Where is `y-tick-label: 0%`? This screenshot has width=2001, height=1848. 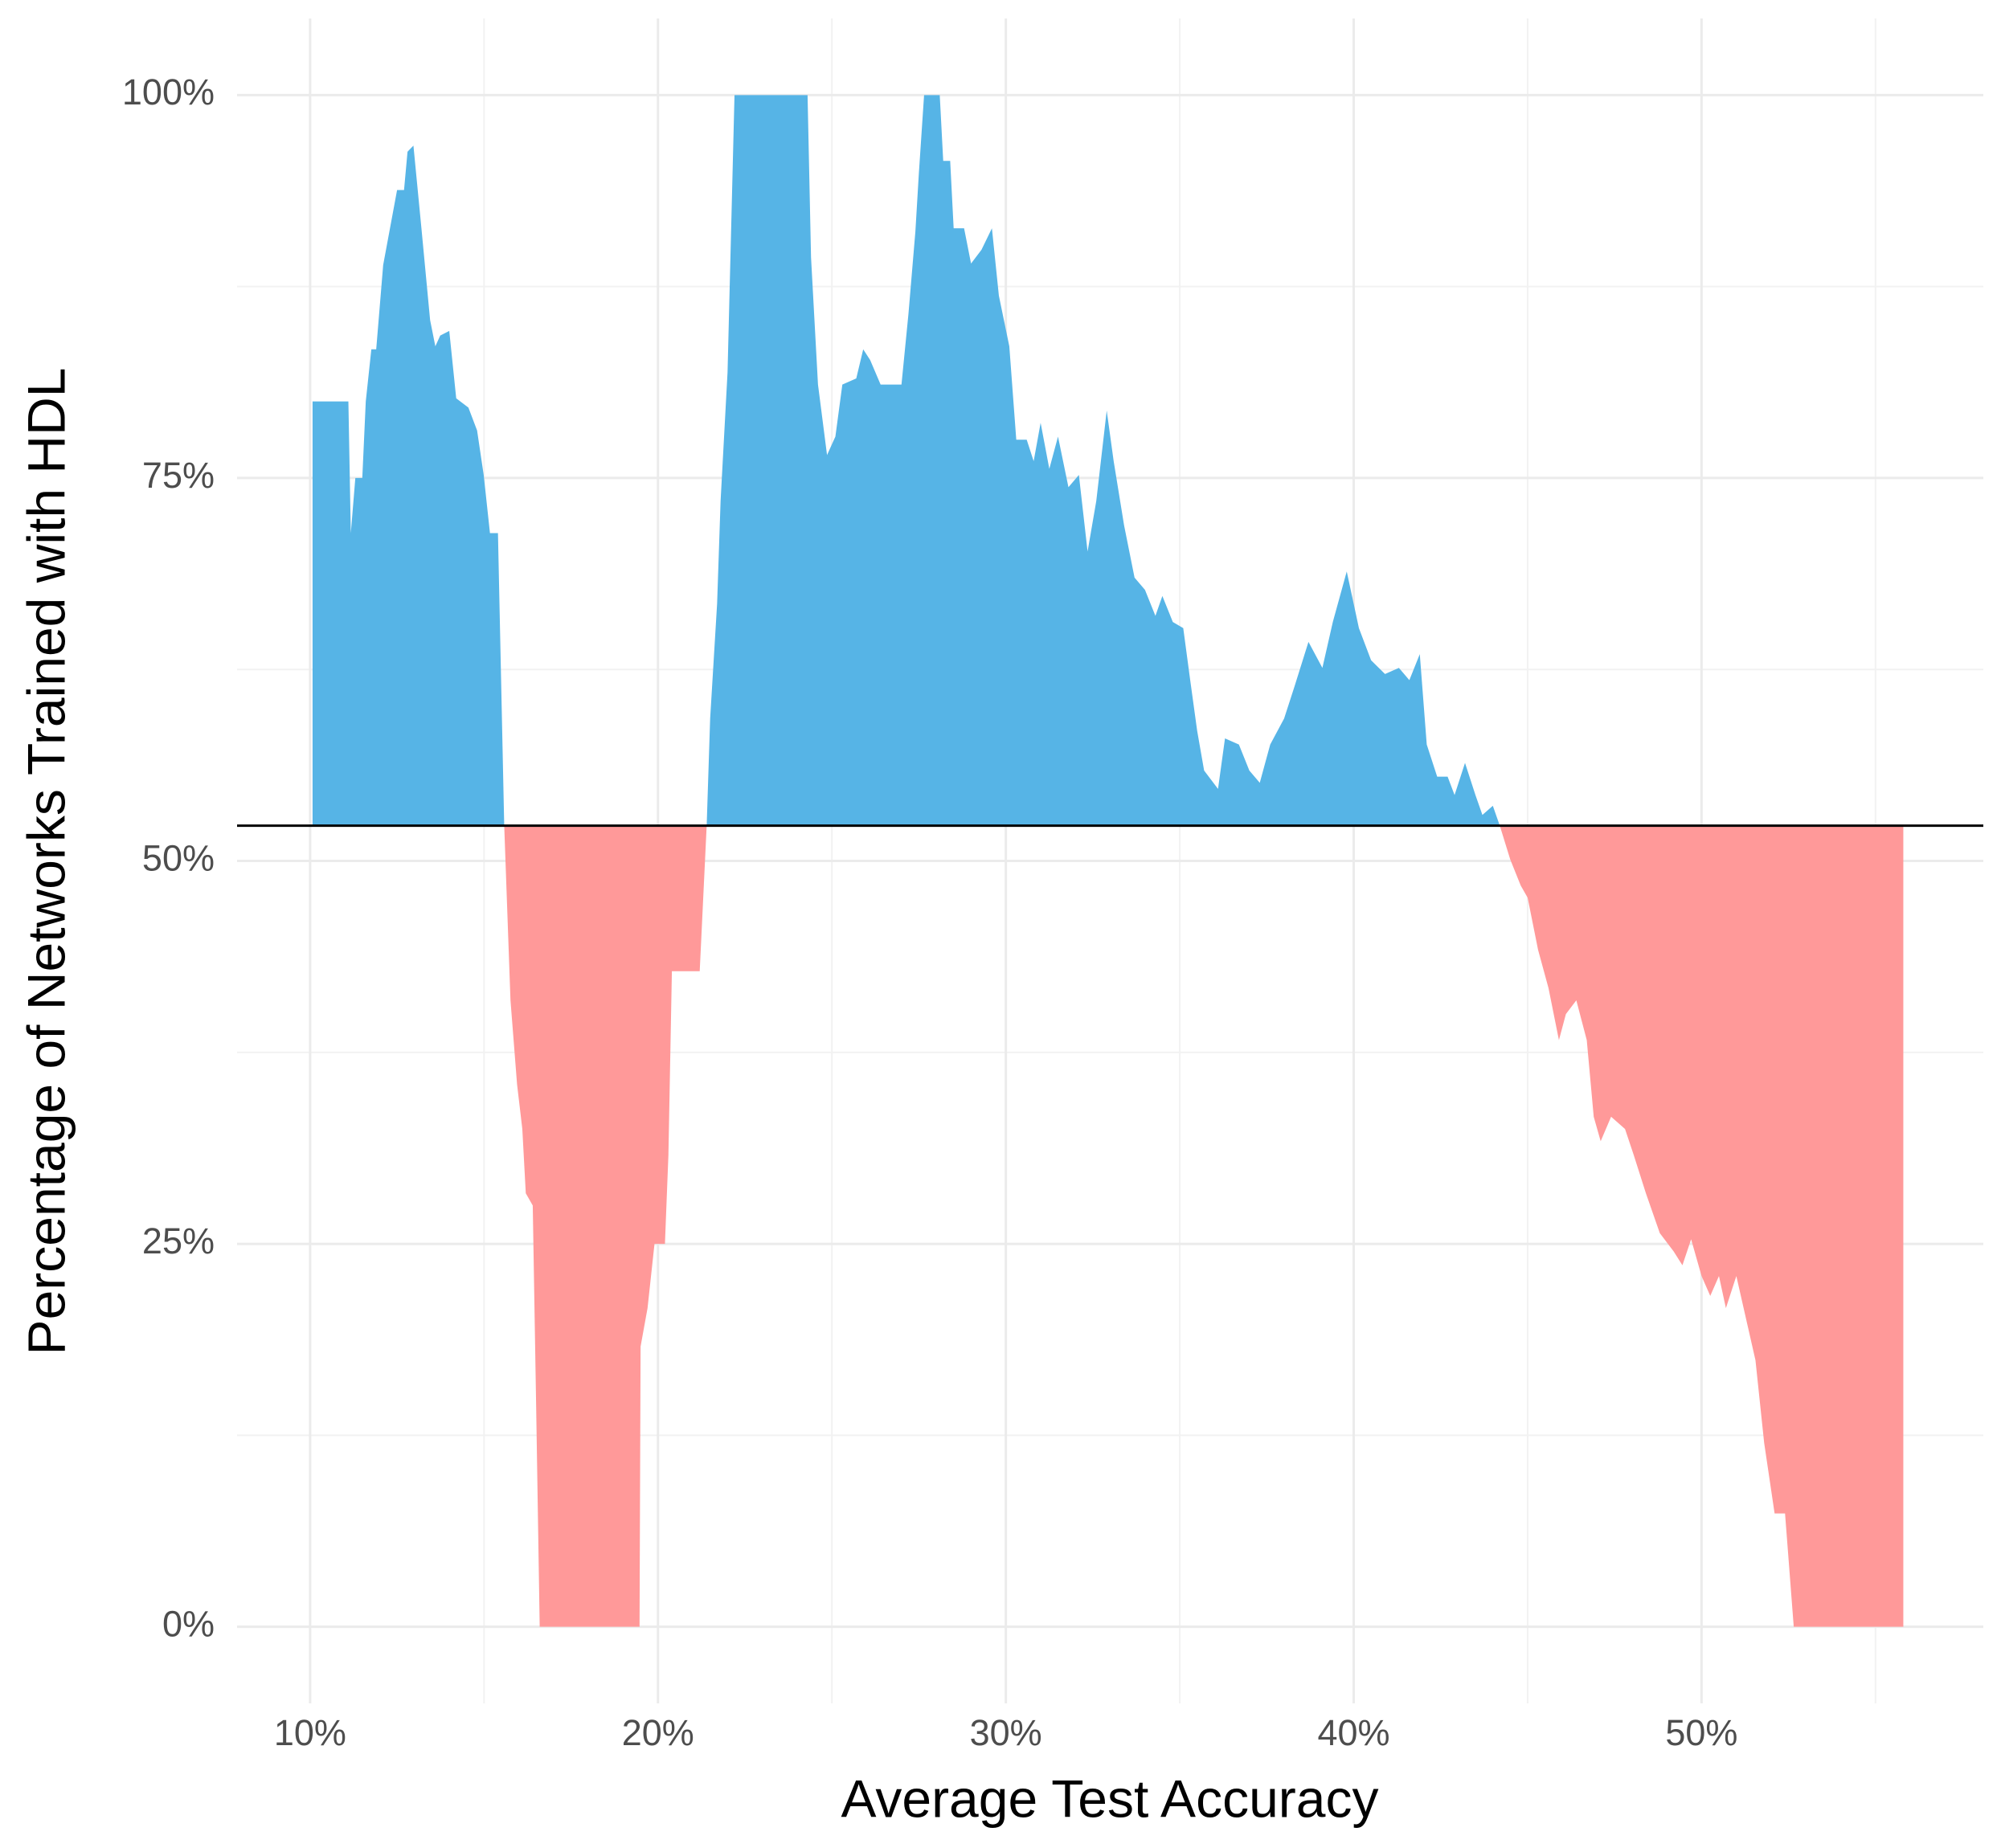 y-tick-label: 0% is located at coordinates (188, 1624).